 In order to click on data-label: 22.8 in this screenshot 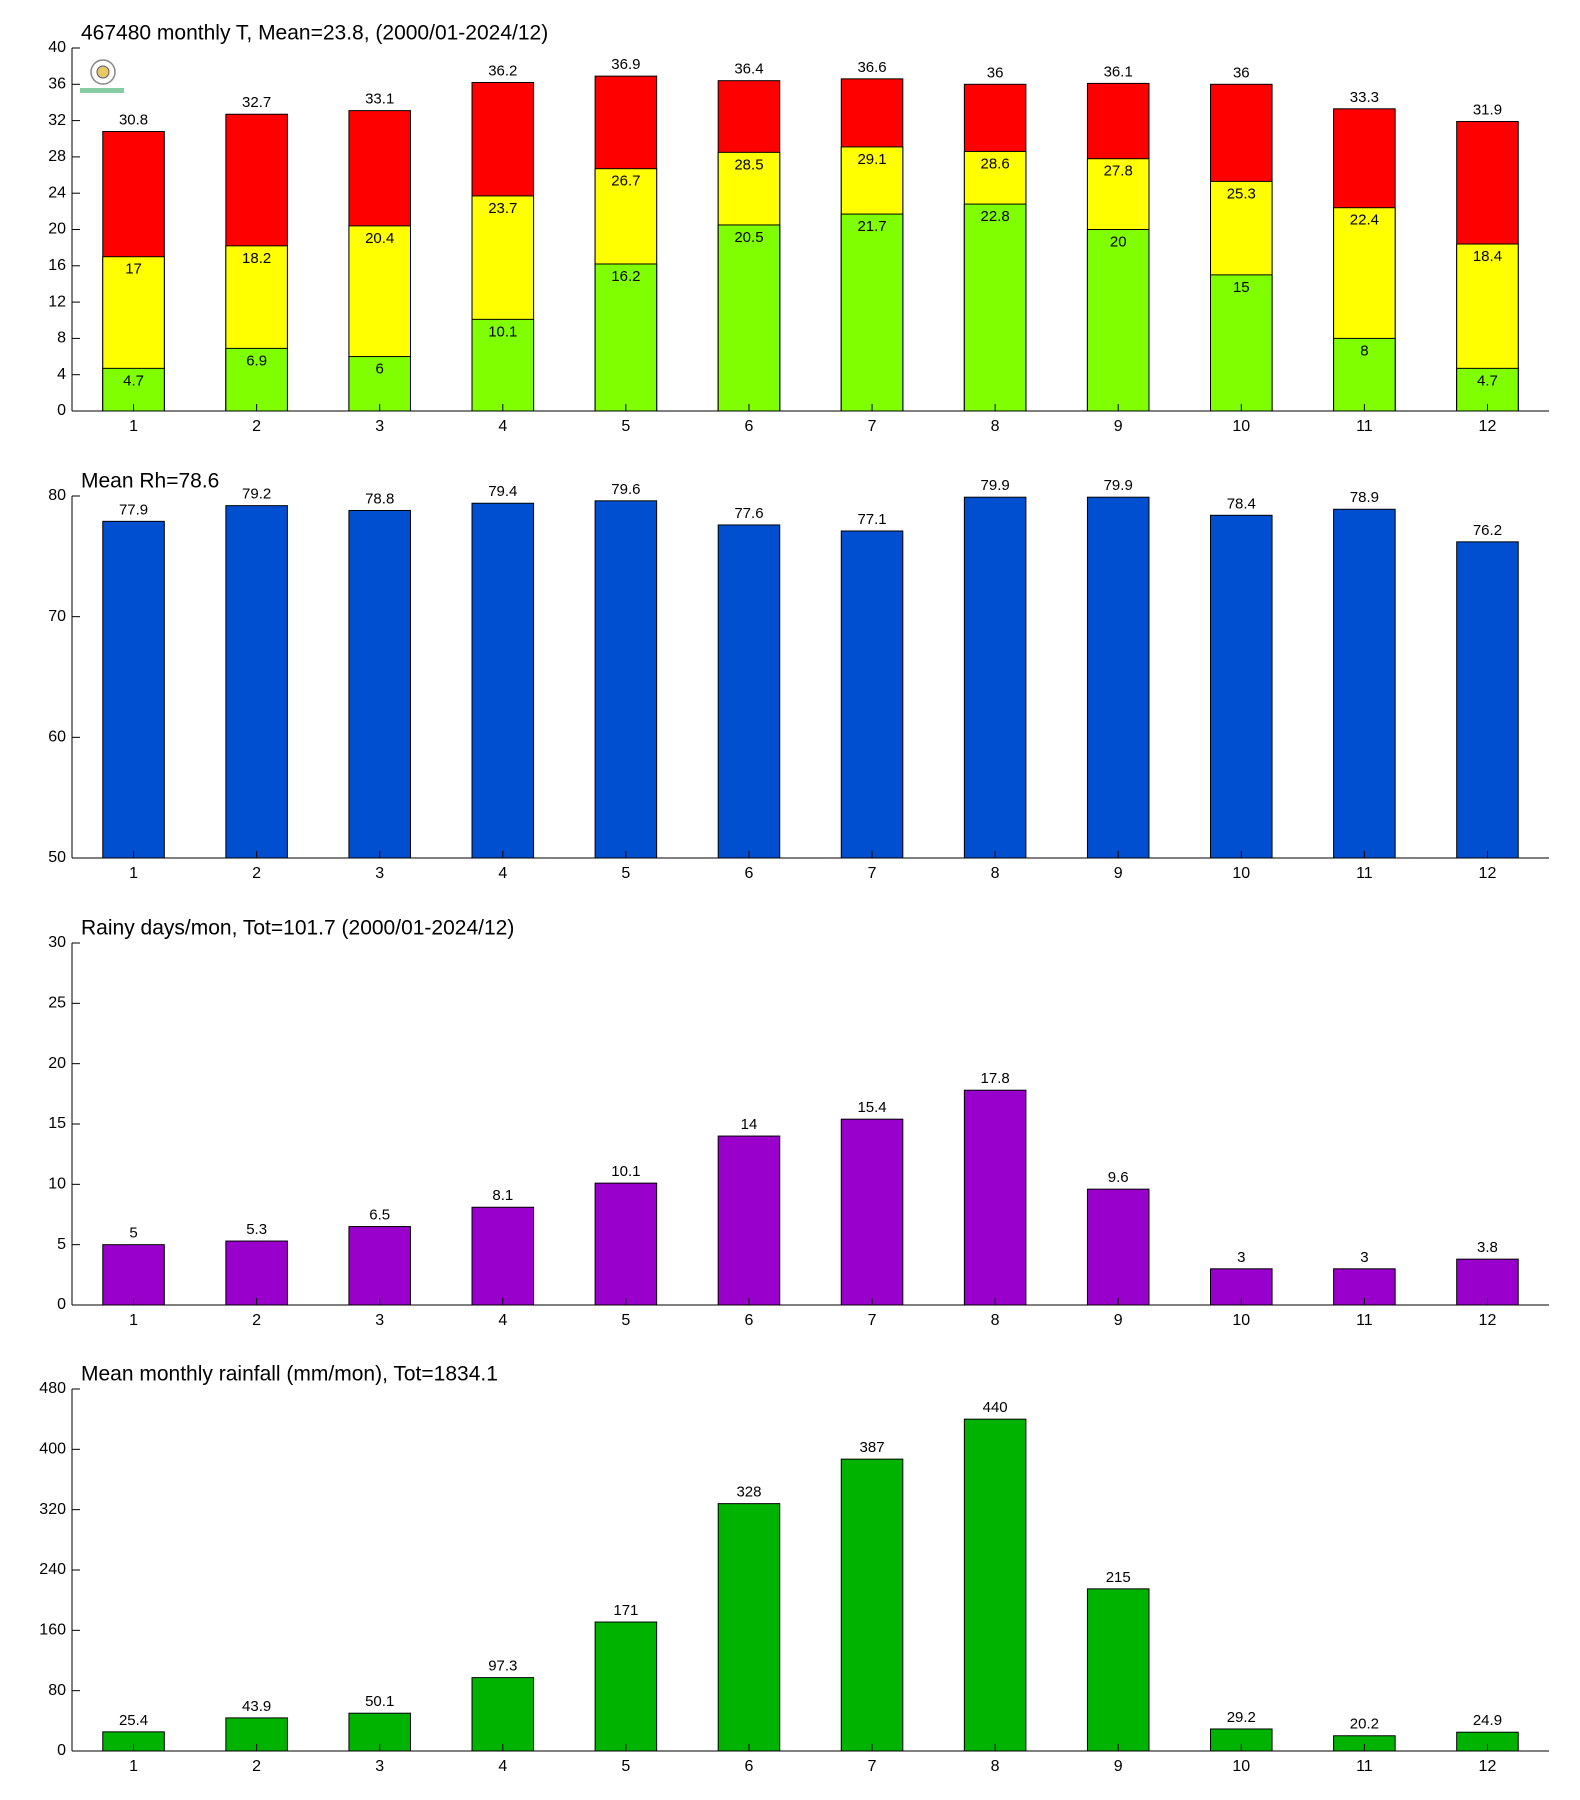, I will do `click(995, 216)`.